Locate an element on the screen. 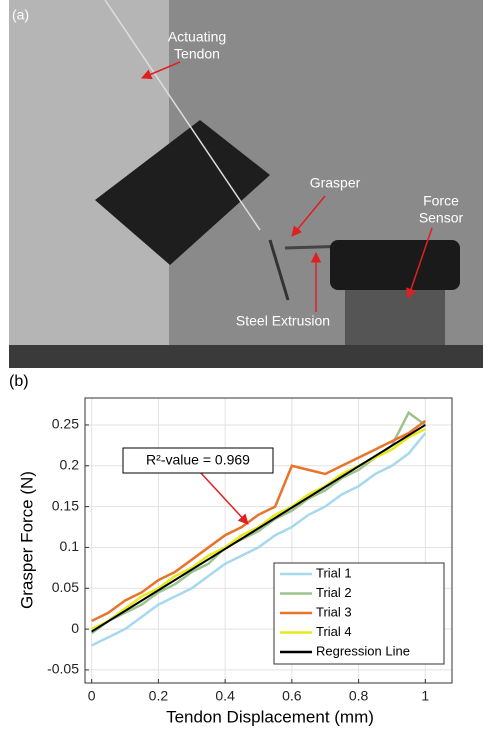  x-tick-label: 0.2 is located at coordinates (159, 696).